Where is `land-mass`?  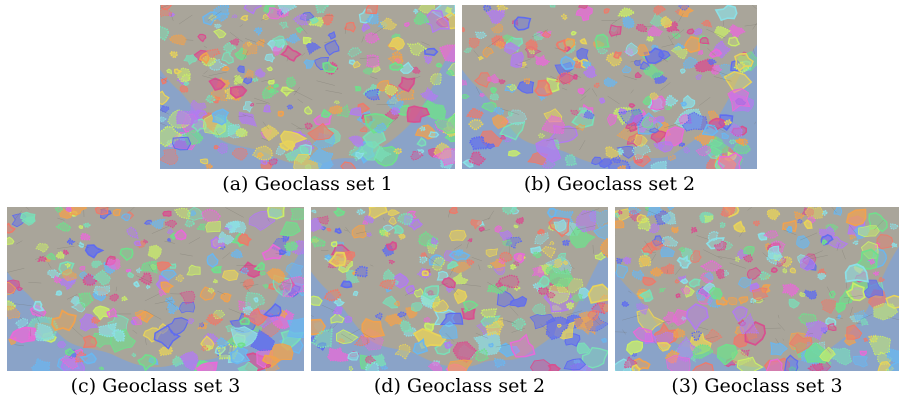 land-mass is located at coordinates (459, 287).